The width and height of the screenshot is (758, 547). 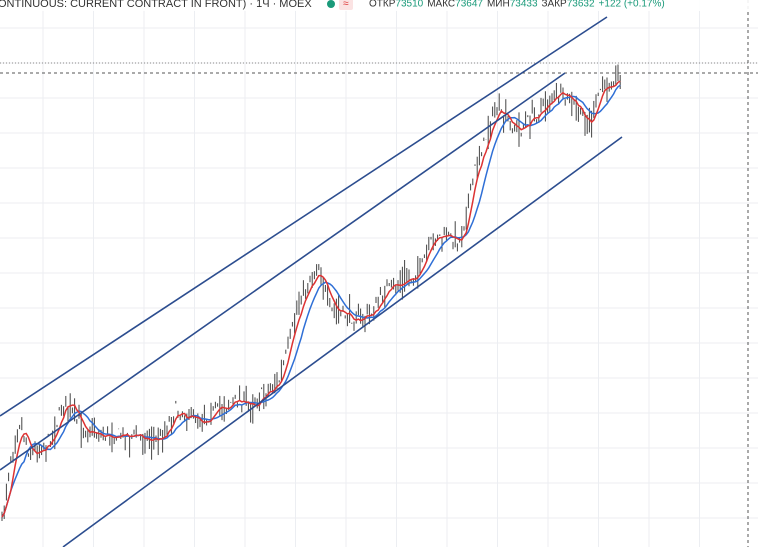 What do you see at coordinates (524, 5) in the screenshot?
I see `ohlc-value: 73433` at bounding box center [524, 5].